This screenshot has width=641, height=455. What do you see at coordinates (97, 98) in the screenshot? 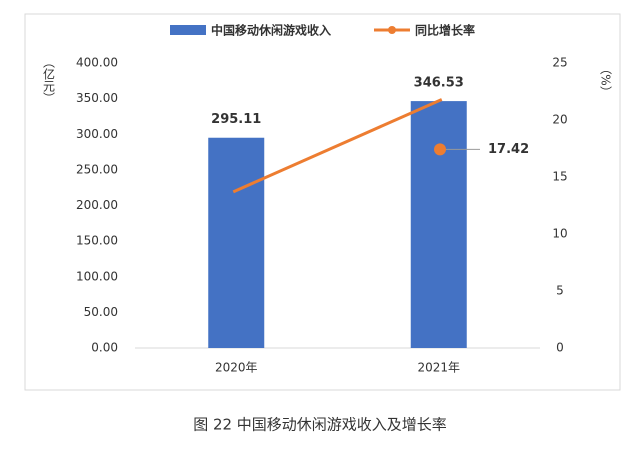
I see `y-tick-label: 350.00` at bounding box center [97, 98].